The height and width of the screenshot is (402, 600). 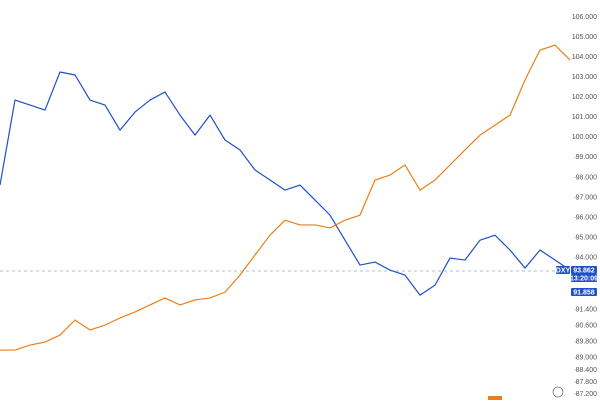 I want to click on price-tag-label: DXY, so click(x=563, y=270).